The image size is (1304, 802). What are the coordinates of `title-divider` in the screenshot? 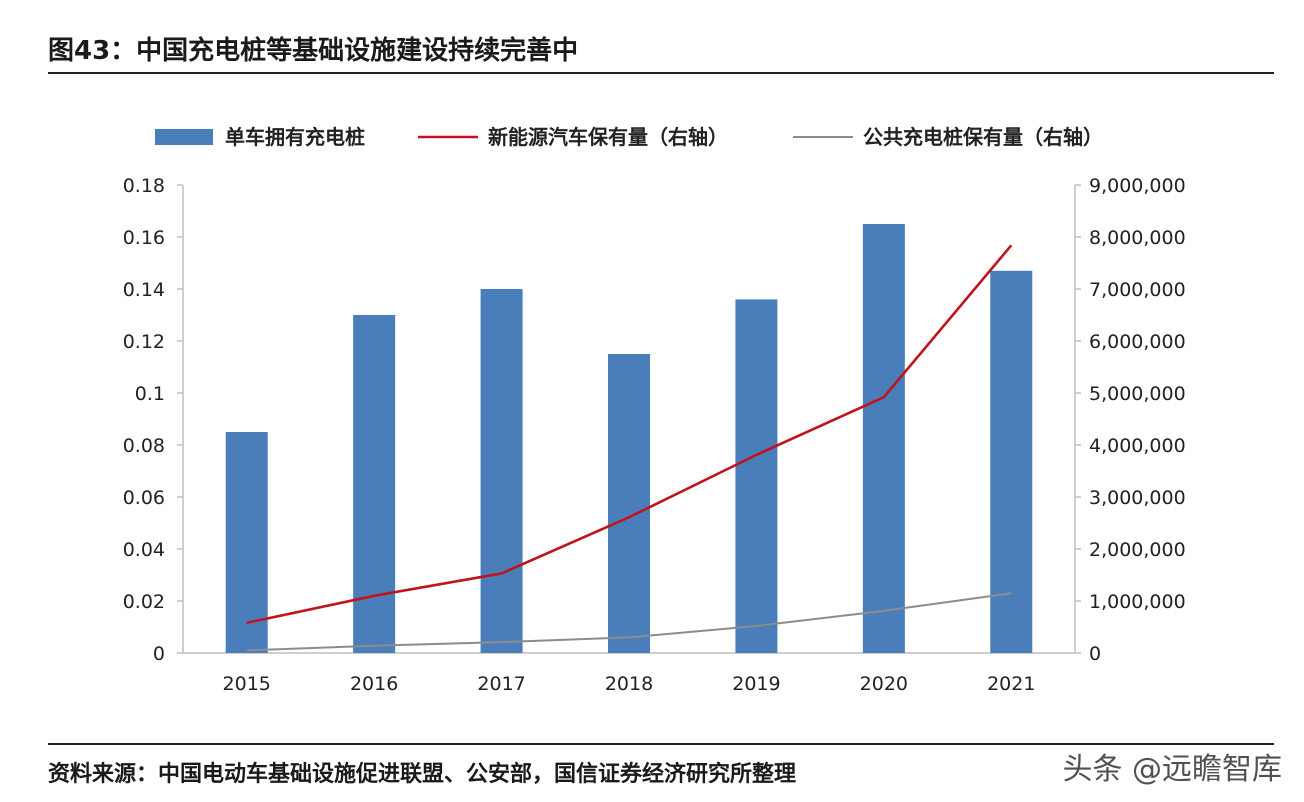 It's located at (661, 73).